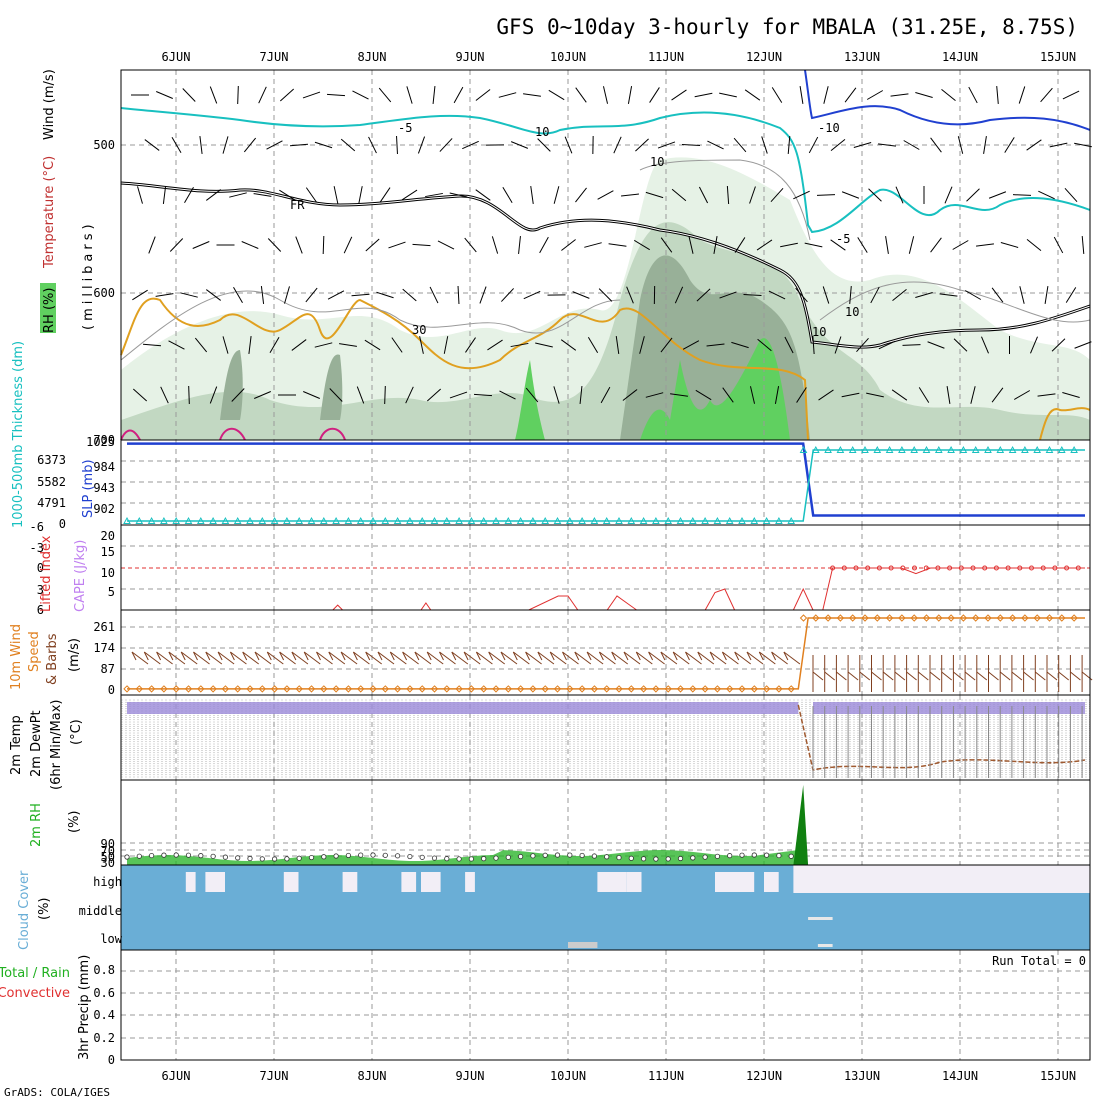  Describe the element at coordinates (470, 1076) in the screenshot. I see `bottom-day-9JUN: 9JUN` at that location.